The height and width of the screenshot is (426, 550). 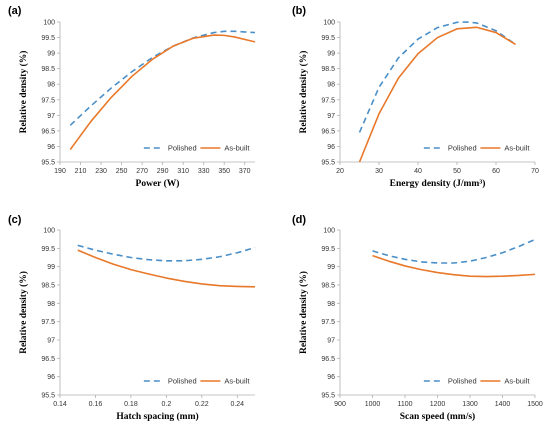 What do you see at coordinates (373, 404) in the screenshot?
I see `x-tick-label: 1000` at bounding box center [373, 404].